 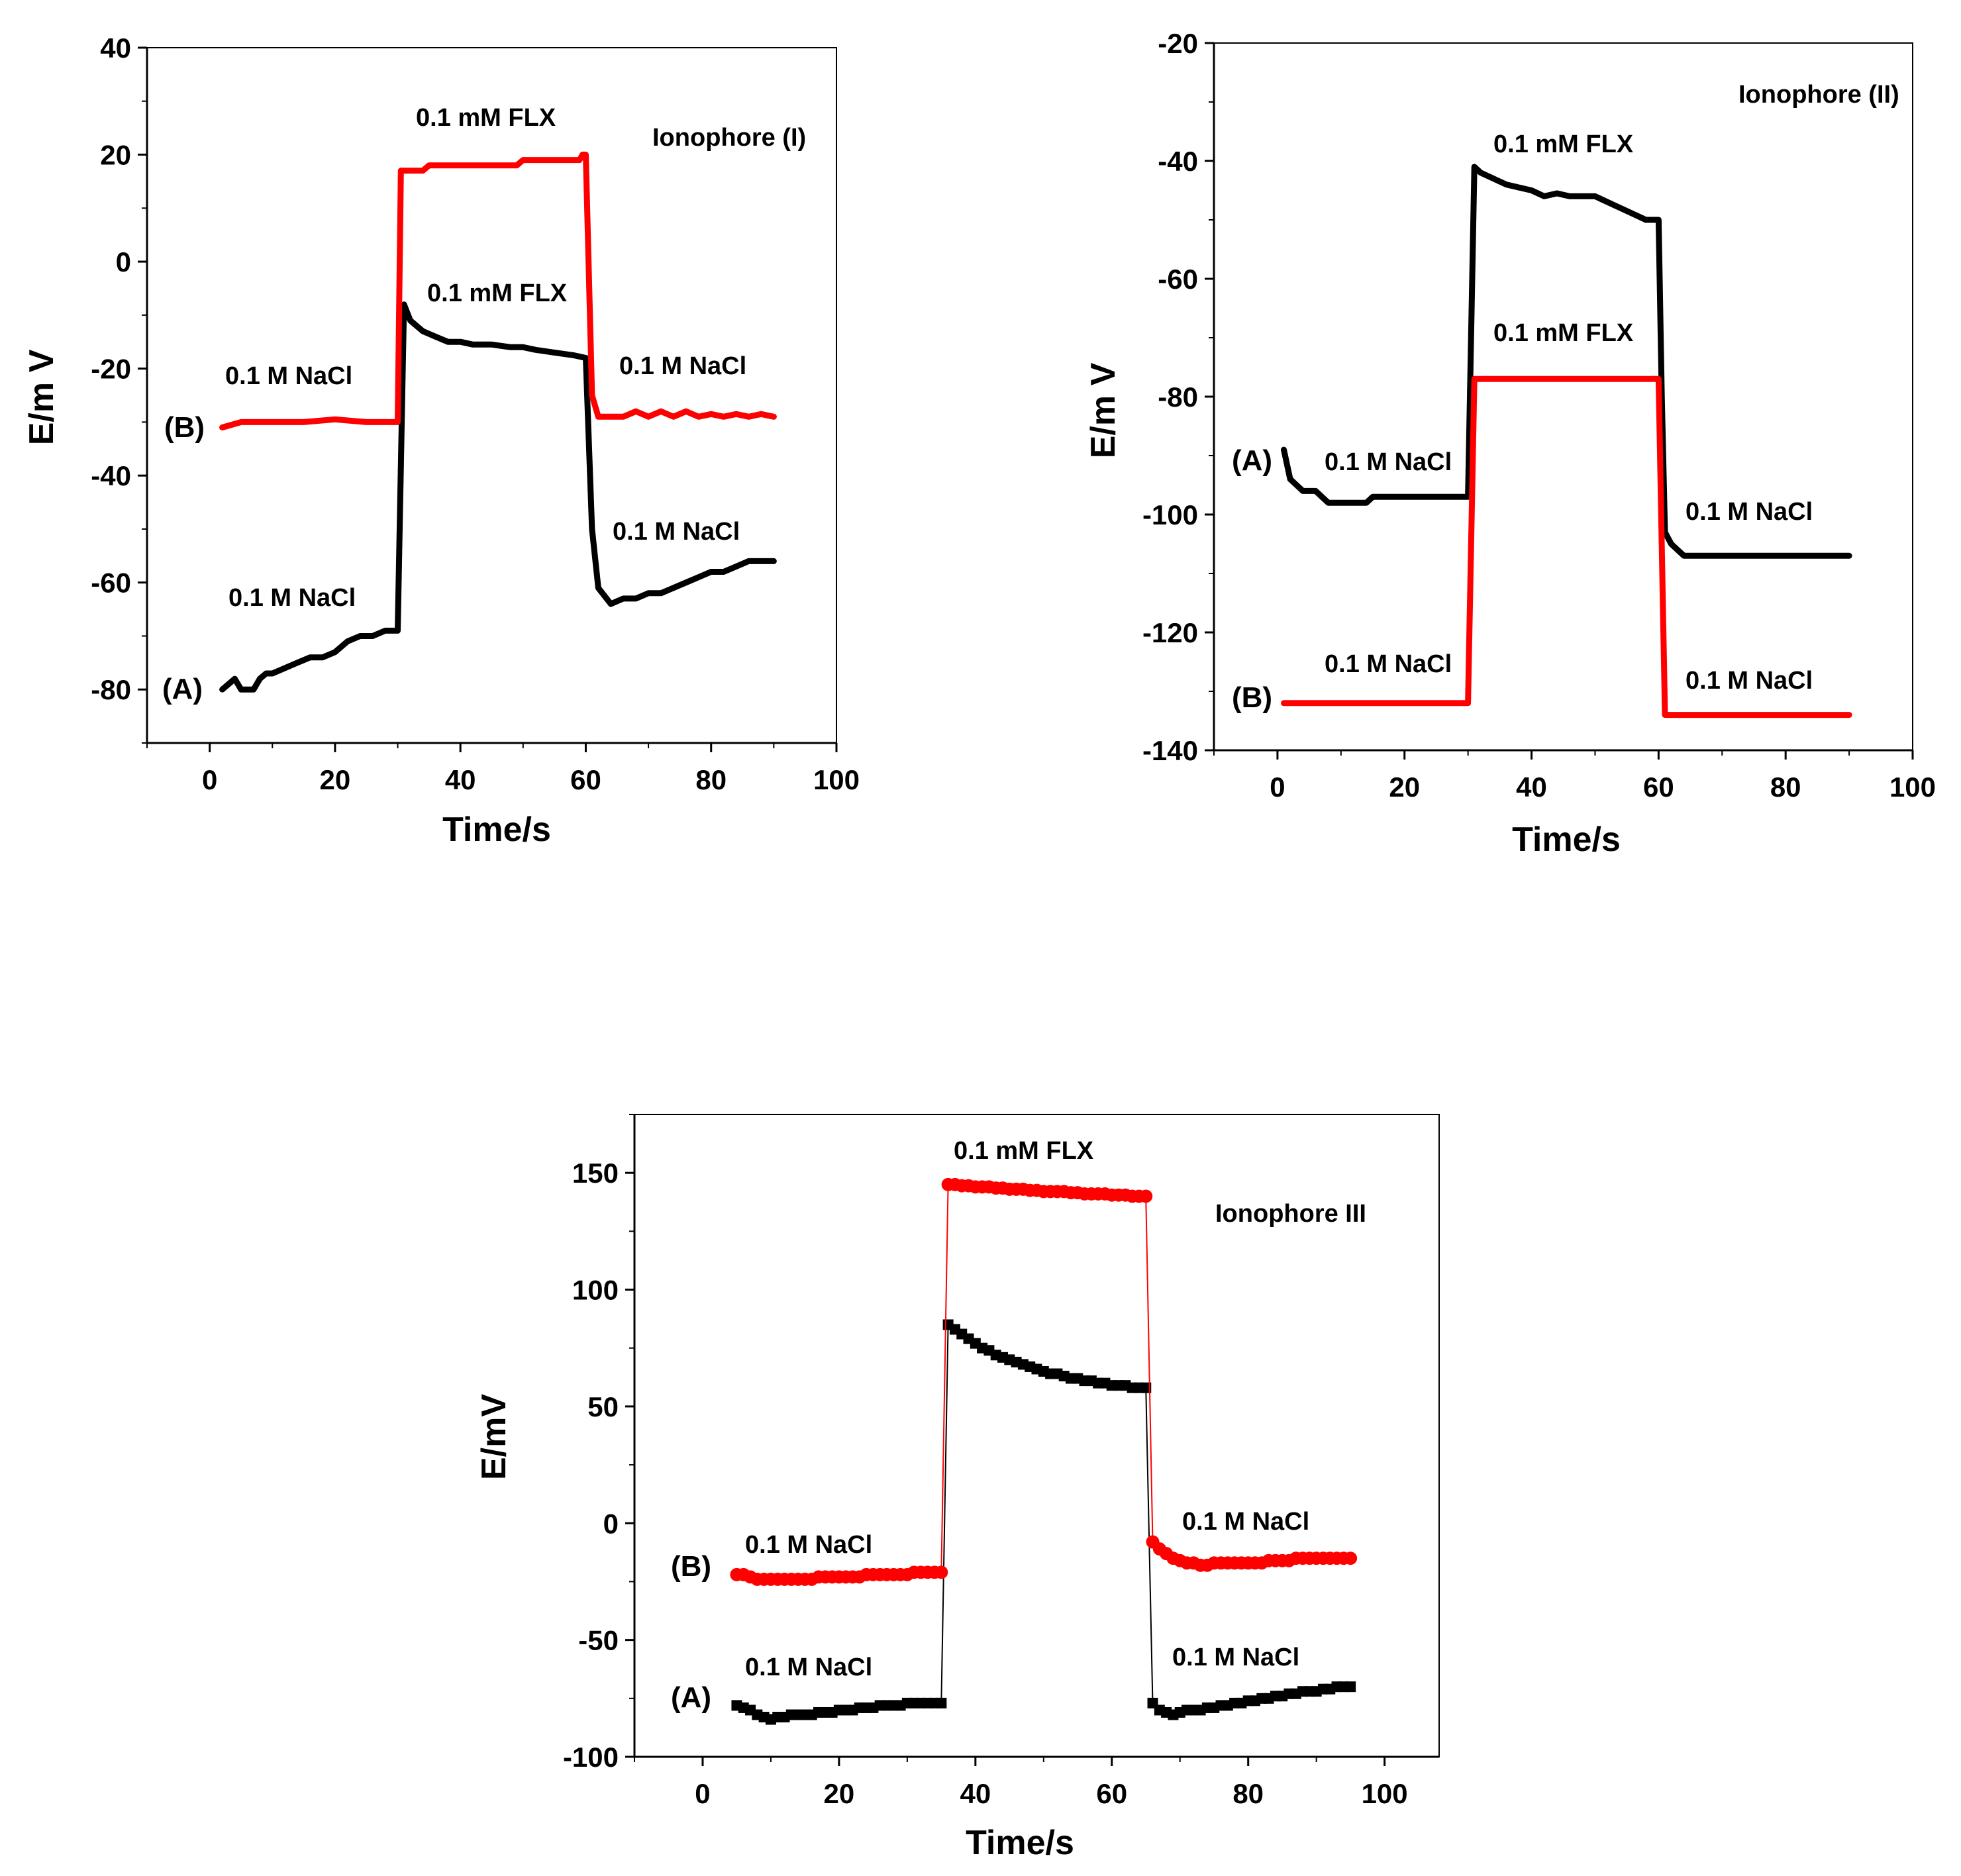 What do you see at coordinates (115, 48) in the screenshot?
I see `y-tick-label: 40` at bounding box center [115, 48].